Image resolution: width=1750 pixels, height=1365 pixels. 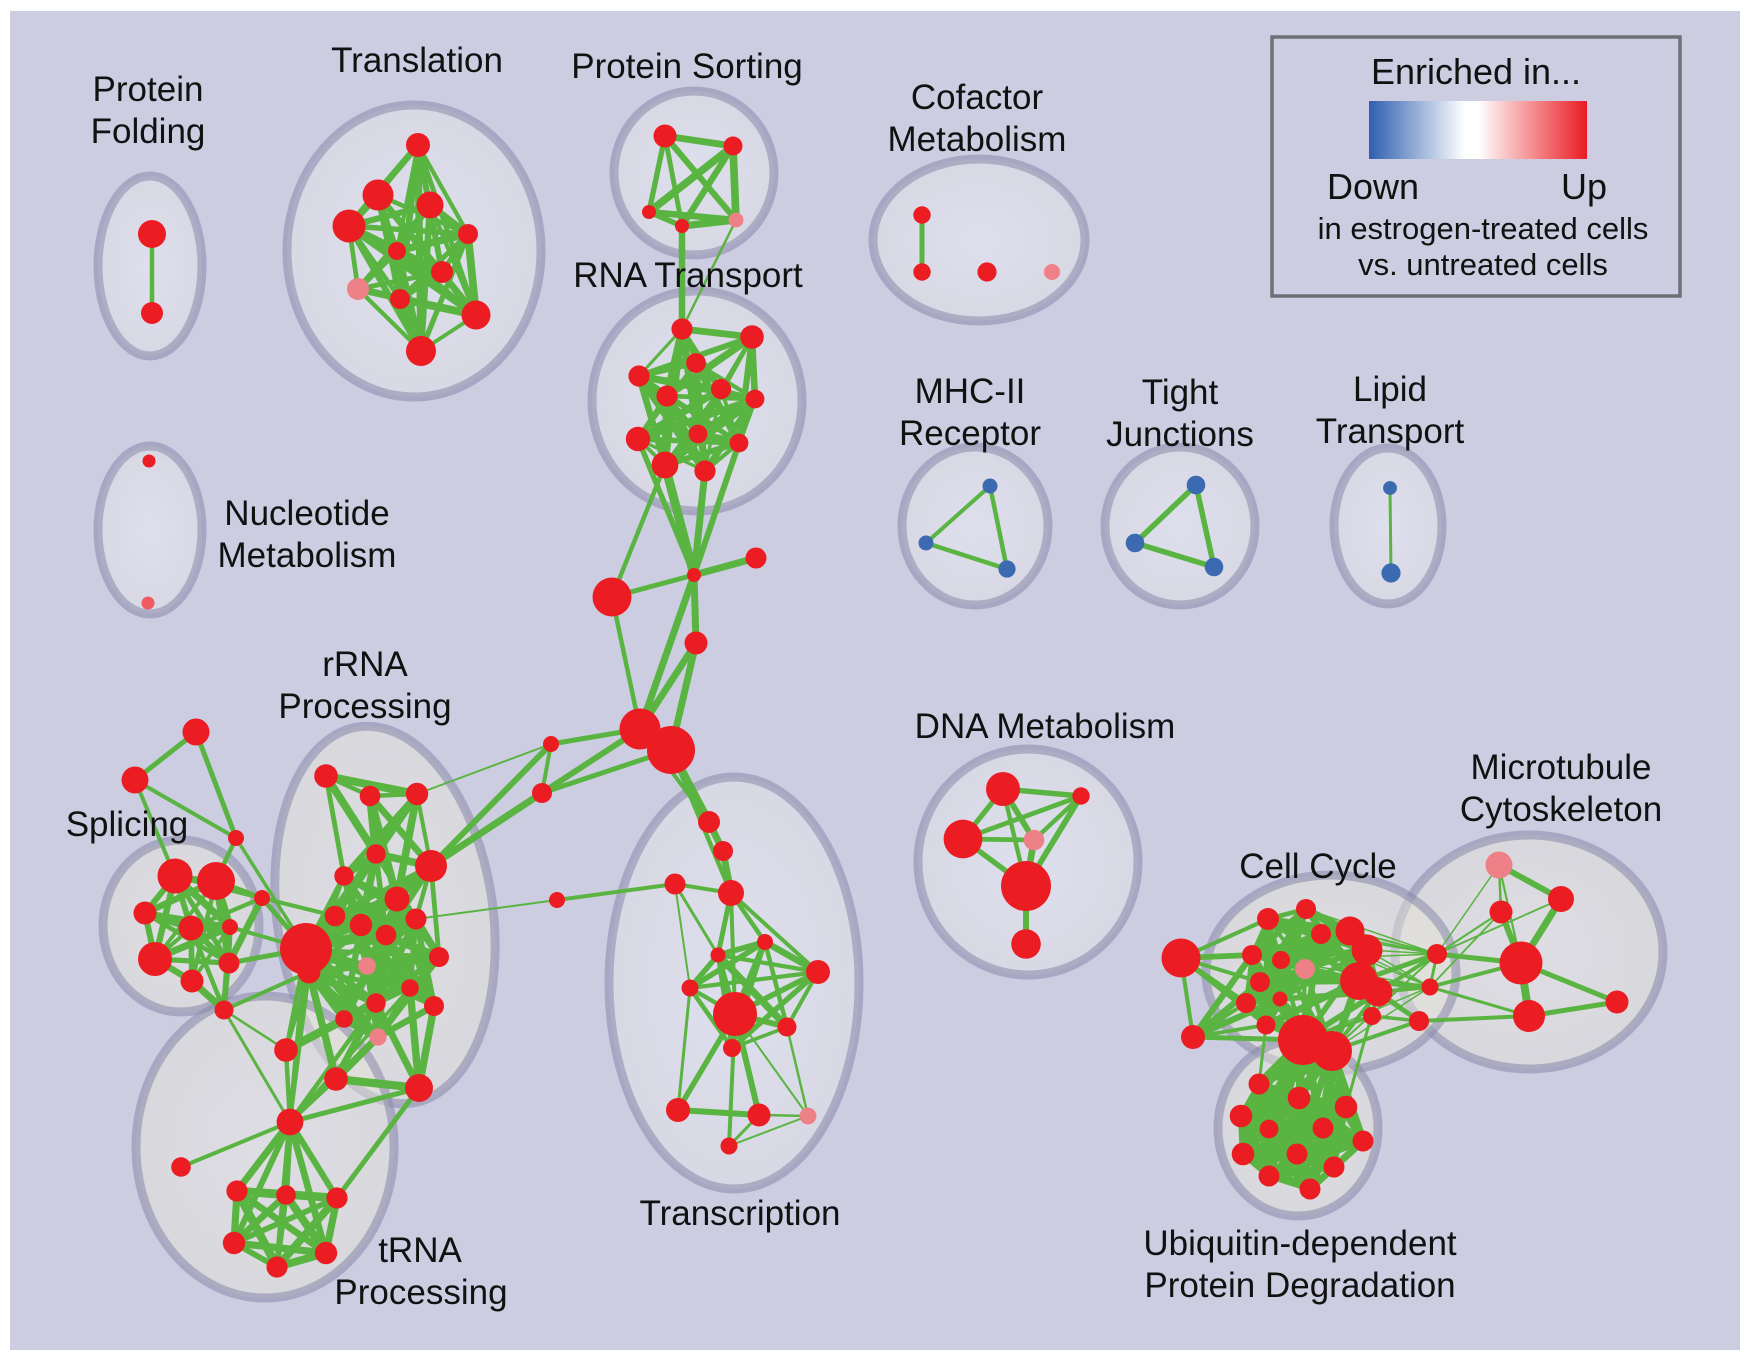 I want to click on svg-text: Microtubule, so click(x=1561, y=767).